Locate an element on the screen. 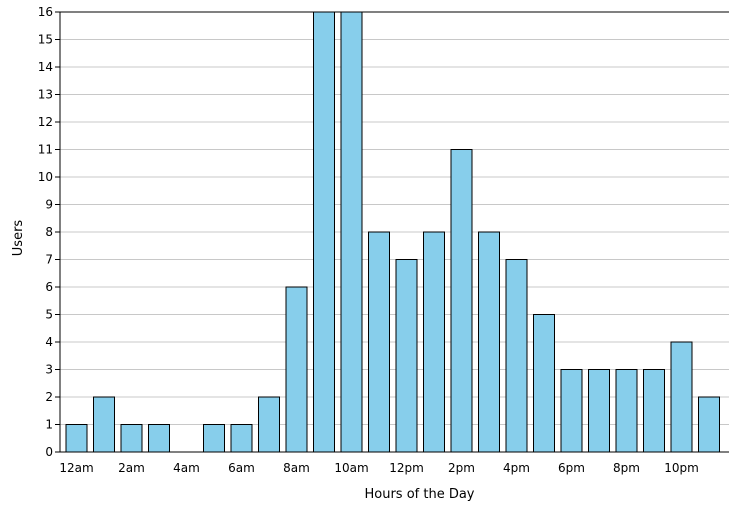  bar-1pm is located at coordinates (434, 342).